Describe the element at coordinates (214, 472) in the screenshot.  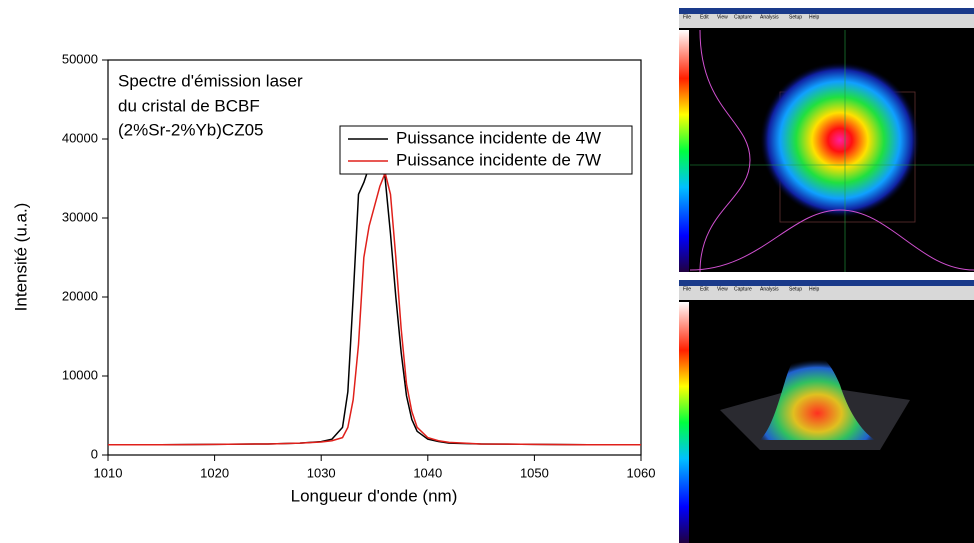
I see `x-tick-label: 1020` at that location.